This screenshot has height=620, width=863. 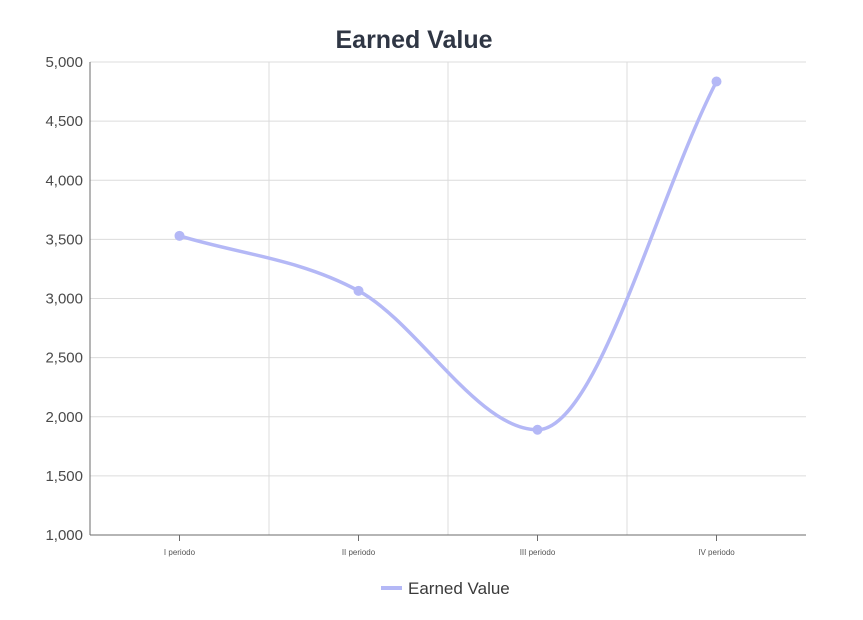 What do you see at coordinates (359, 552) in the screenshot?
I see `x-tick-label: II periodo` at bounding box center [359, 552].